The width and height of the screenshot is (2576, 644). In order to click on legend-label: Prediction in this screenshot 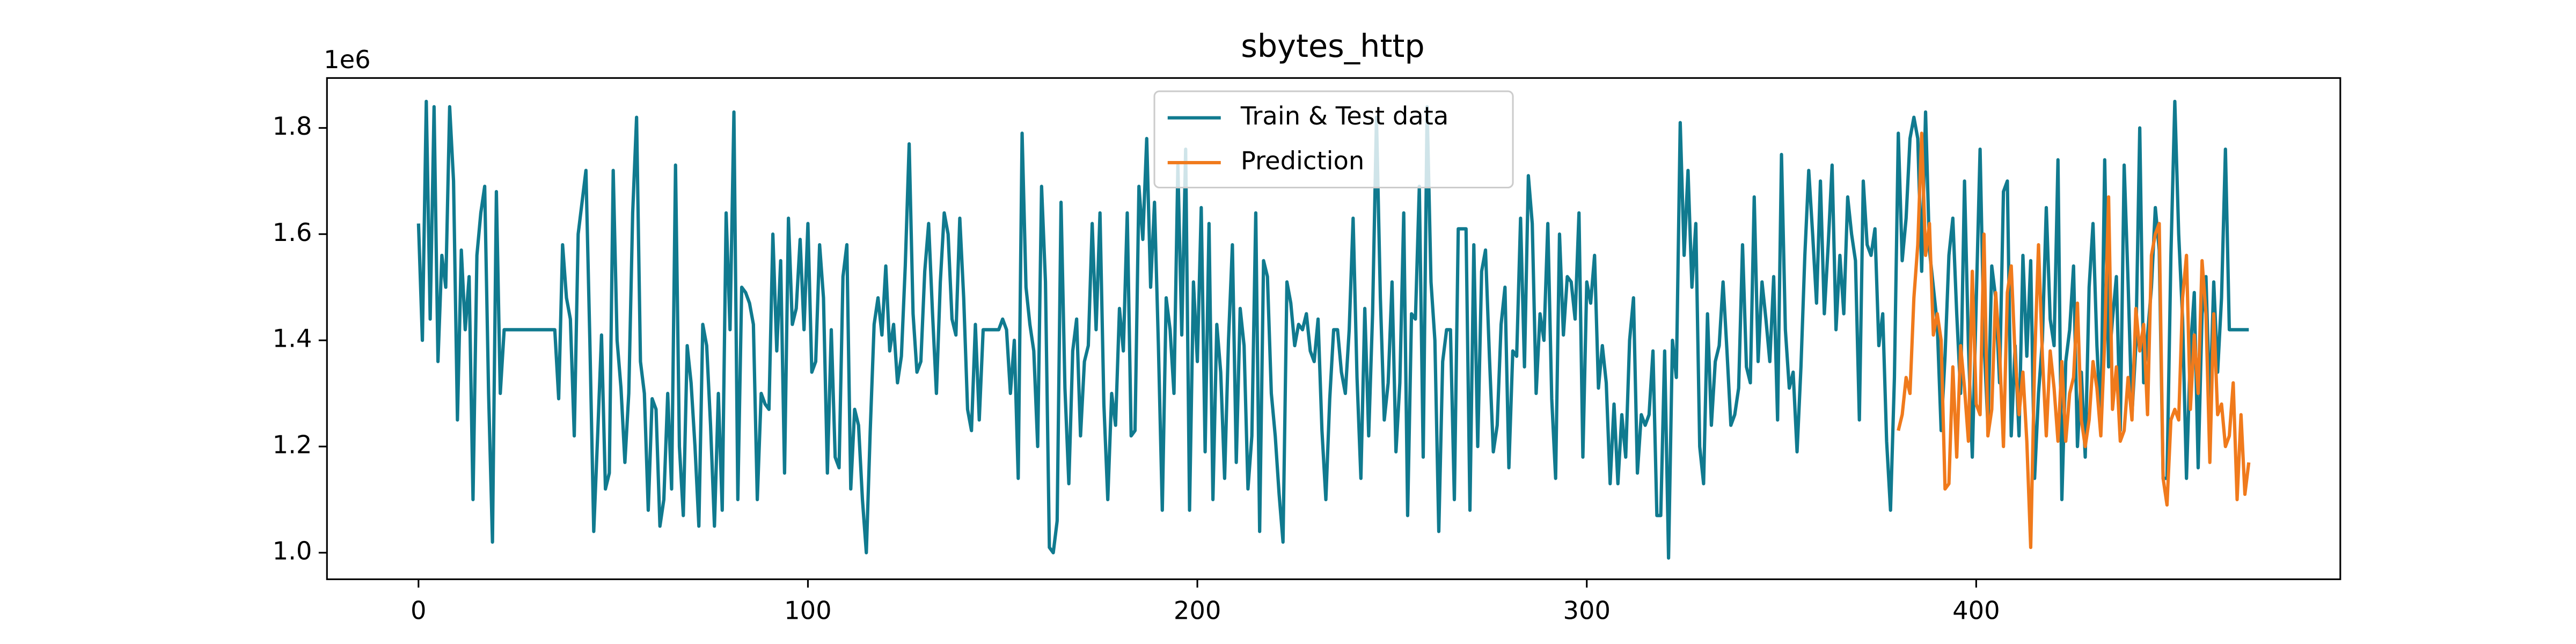, I will do `click(1302, 161)`.